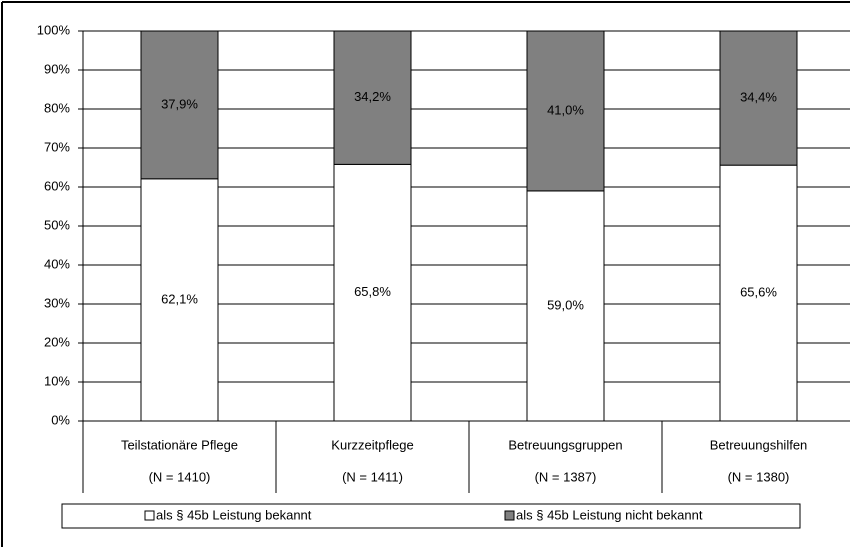 The width and height of the screenshot is (850, 547). Describe the element at coordinates (431, 516) in the screenshot. I see `legend-box` at that location.